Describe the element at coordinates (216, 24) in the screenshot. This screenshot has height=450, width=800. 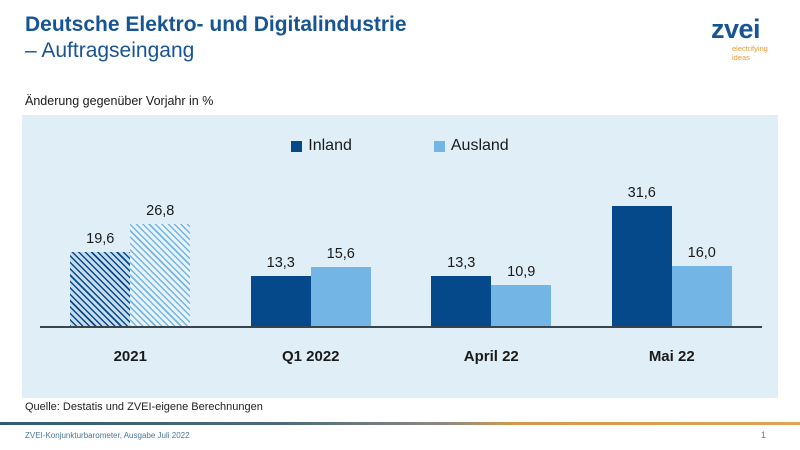
I see `title-line1: Deutsche Elektro- und Digitalindustrie` at that location.